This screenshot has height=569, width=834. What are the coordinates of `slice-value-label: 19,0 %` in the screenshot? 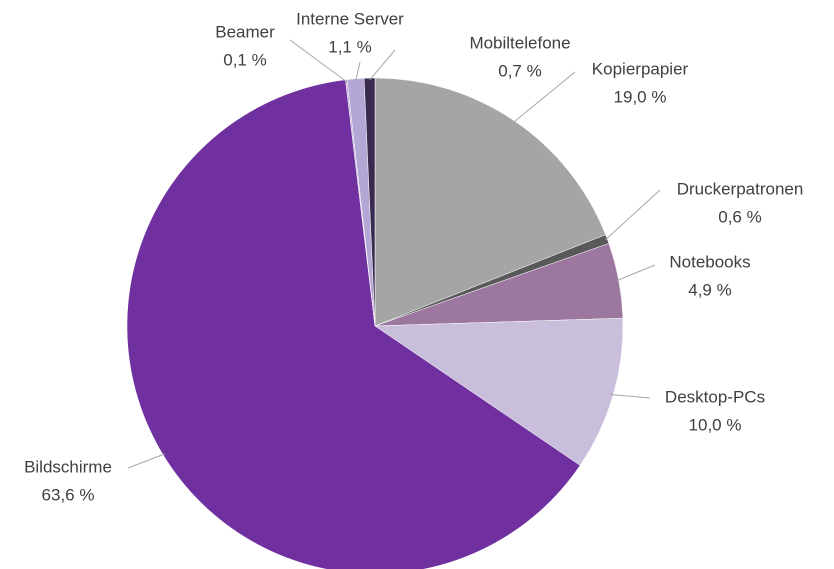 It's located at (640, 96).